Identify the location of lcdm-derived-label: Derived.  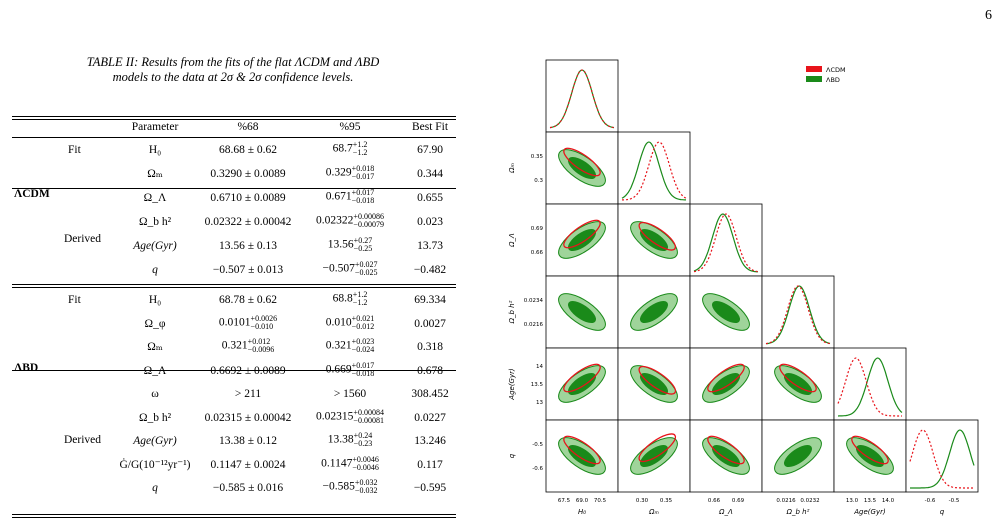
(83, 239).